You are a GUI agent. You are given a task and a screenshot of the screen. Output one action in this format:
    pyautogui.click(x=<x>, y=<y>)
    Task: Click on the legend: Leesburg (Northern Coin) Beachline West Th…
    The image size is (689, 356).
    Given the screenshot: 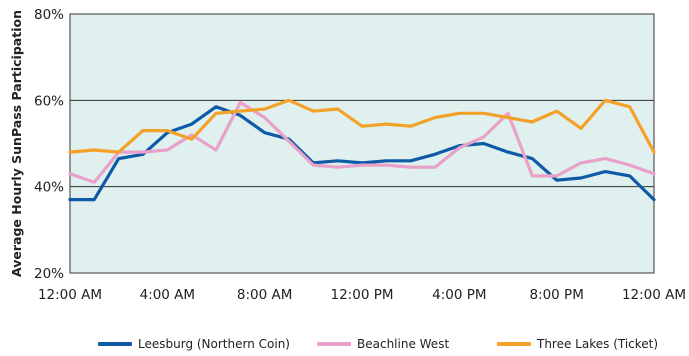 What is the action you would take?
    pyautogui.click(x=344, y=345)
    